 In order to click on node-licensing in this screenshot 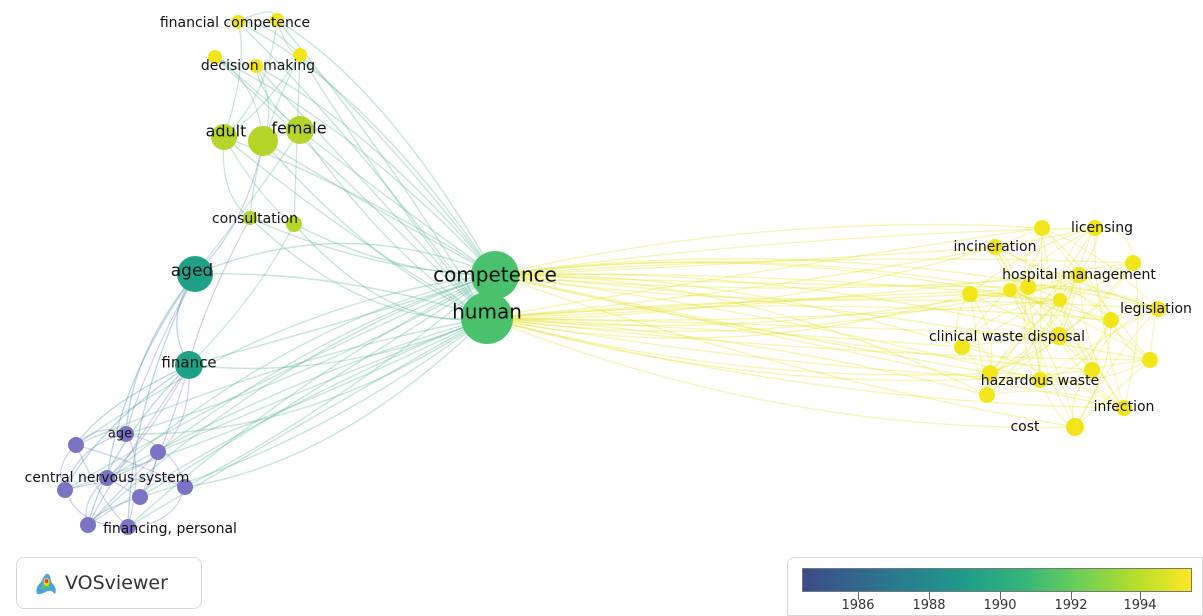, I will do `click(1095, 228)`.